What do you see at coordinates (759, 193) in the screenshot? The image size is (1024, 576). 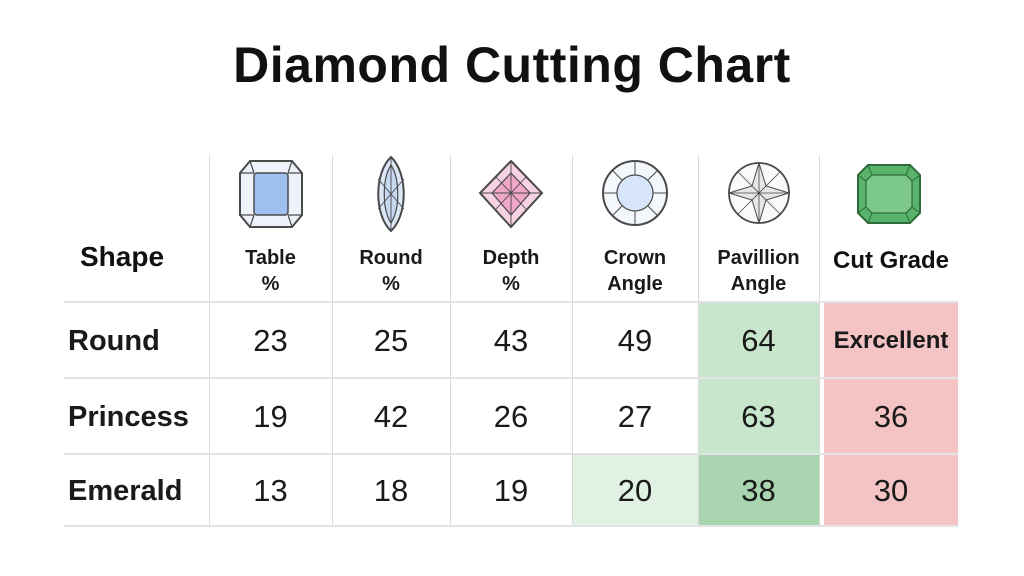 I see `brilliant-diamond-icon` at bounding box center [759, 193].